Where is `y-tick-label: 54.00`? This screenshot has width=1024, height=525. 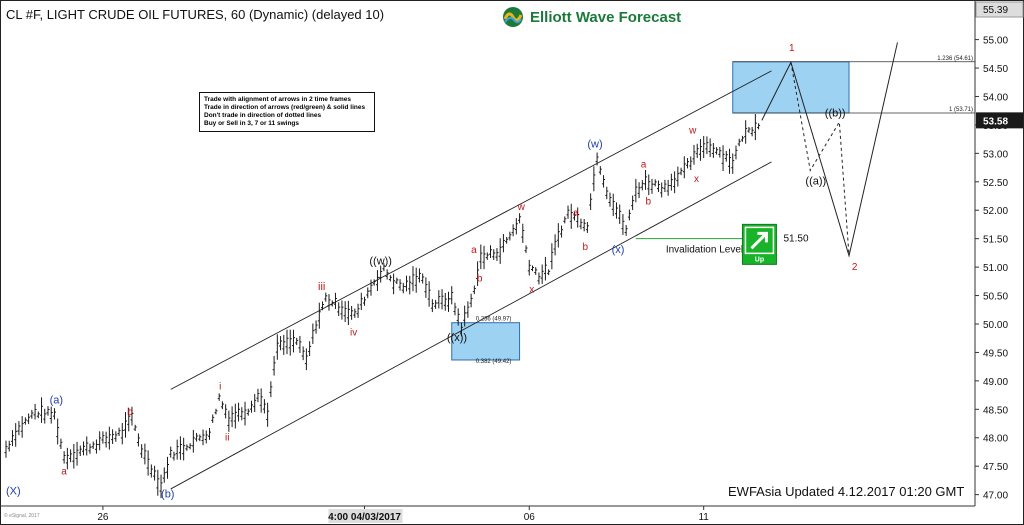
y-tick-label: 54.00 is located at coordinates (995, 97).